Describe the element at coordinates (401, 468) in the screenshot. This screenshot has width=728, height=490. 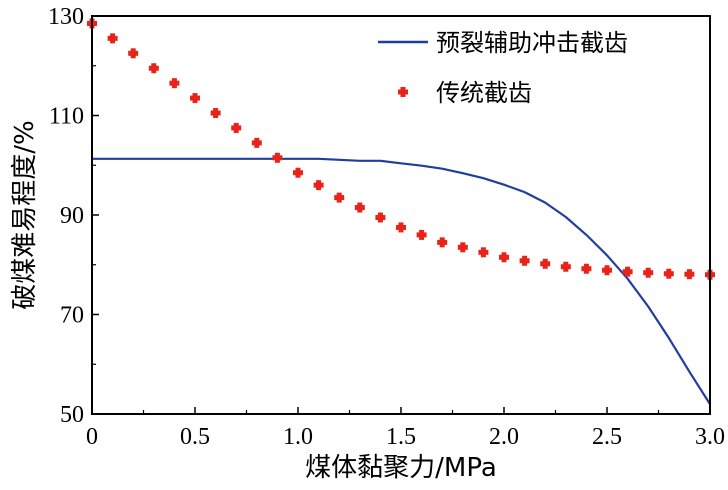
I see `x-axis-title: 煤体黏聚力/MPa` at that location.